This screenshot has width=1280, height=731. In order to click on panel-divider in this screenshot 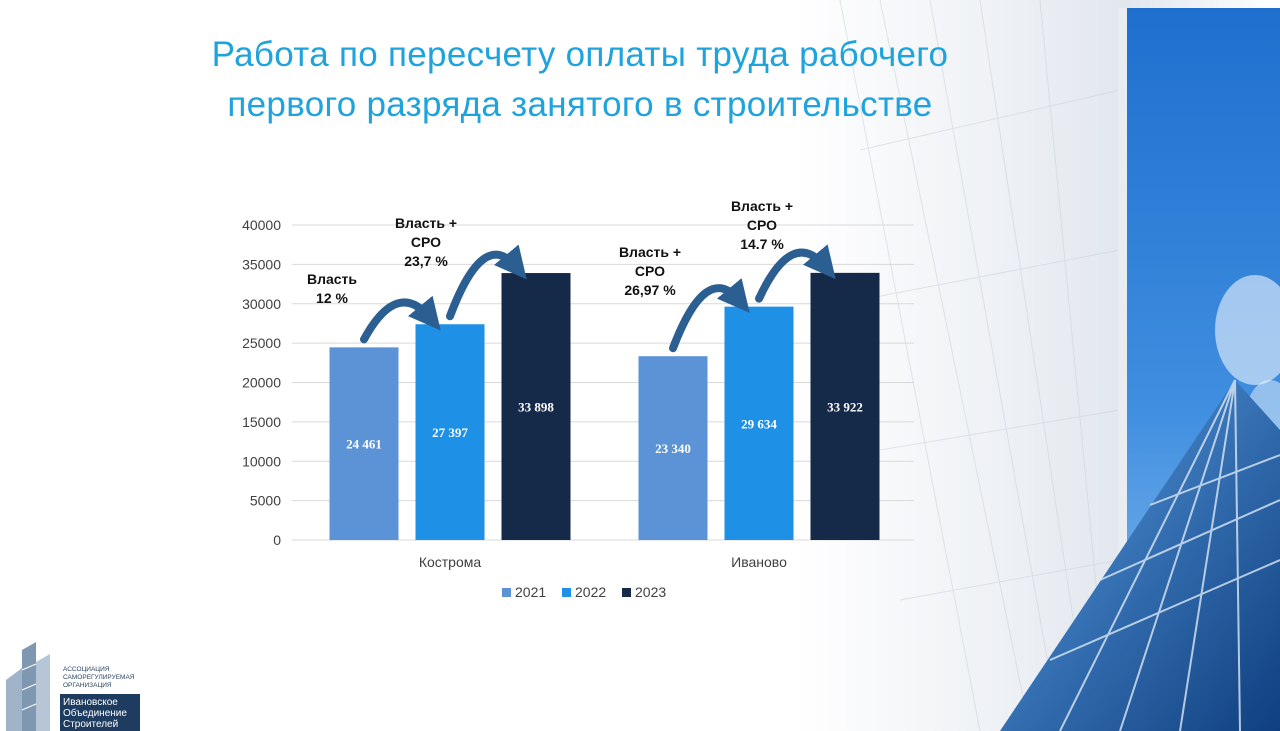, I will do `click(1122, 369)`.